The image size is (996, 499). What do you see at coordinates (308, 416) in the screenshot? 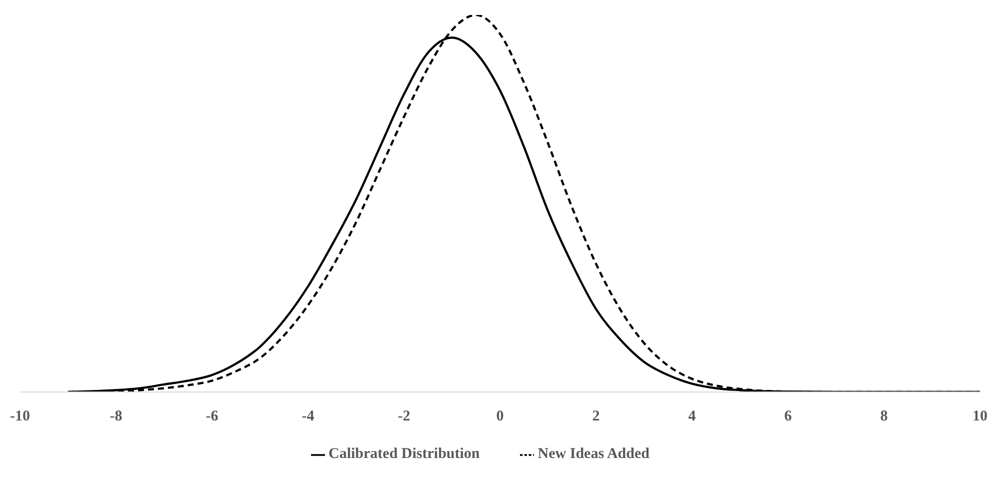
I see `x-tick-label: -4` at bounding box center [308, 416].